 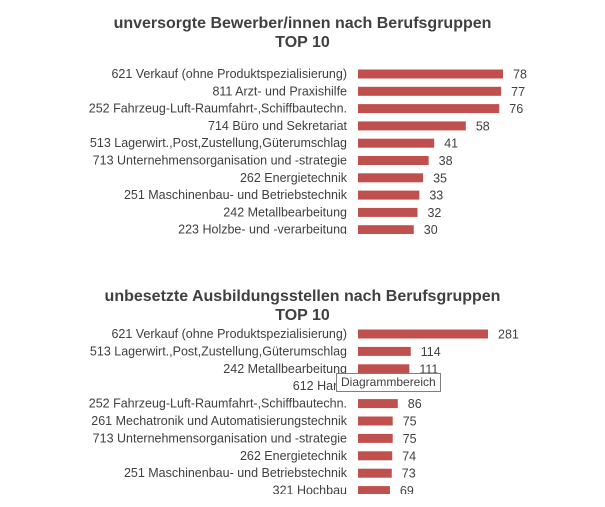 I want to click on chart1-category-label: 223 Holzbe- und -verarbeitung, so click(x=262, y=228).